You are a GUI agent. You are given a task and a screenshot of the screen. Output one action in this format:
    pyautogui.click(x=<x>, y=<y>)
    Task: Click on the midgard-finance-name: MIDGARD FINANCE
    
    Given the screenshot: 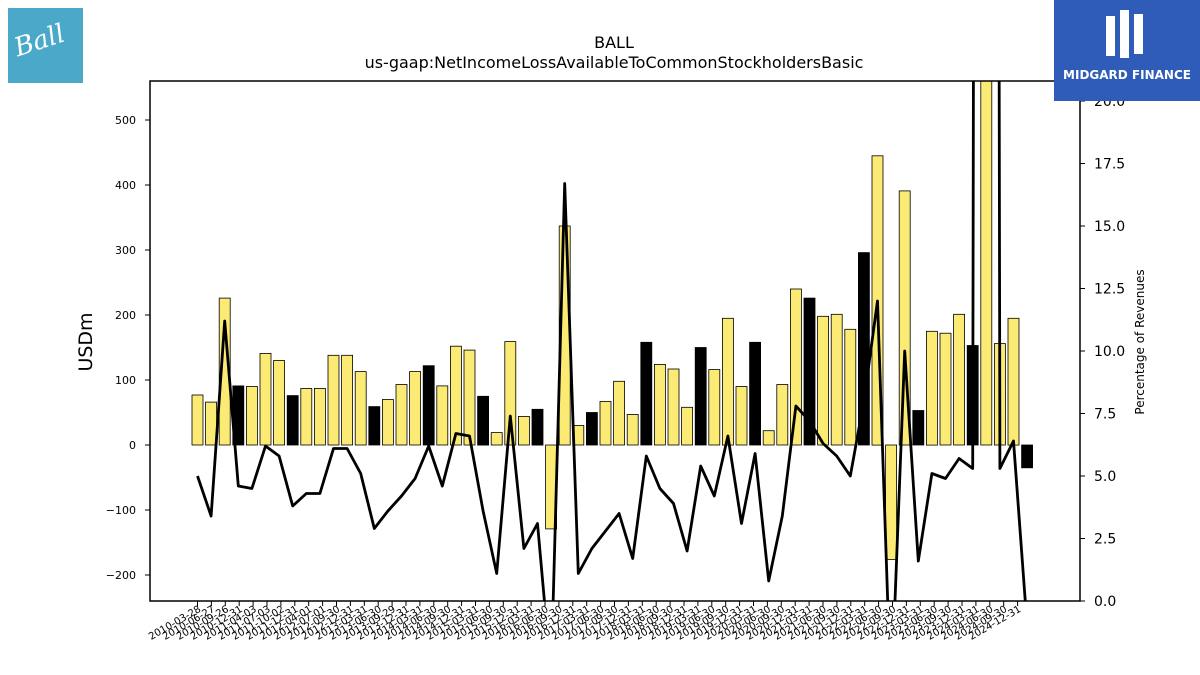 What is the action you would take?
    pyautogui.click(x=1127, y=75)
    